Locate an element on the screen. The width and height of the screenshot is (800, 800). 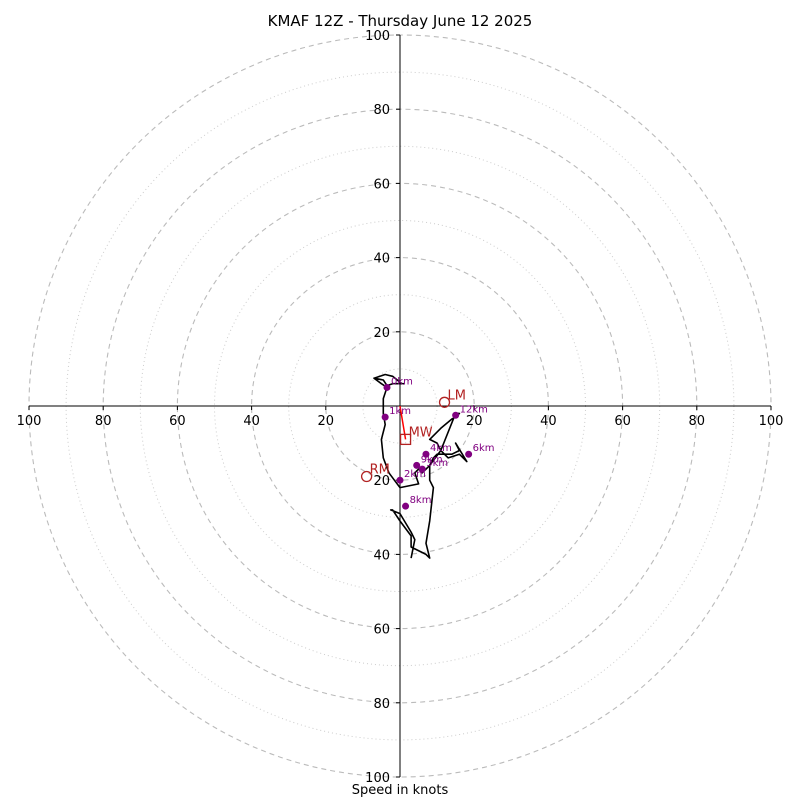
marker-rm is located at coordinates (366, 476).